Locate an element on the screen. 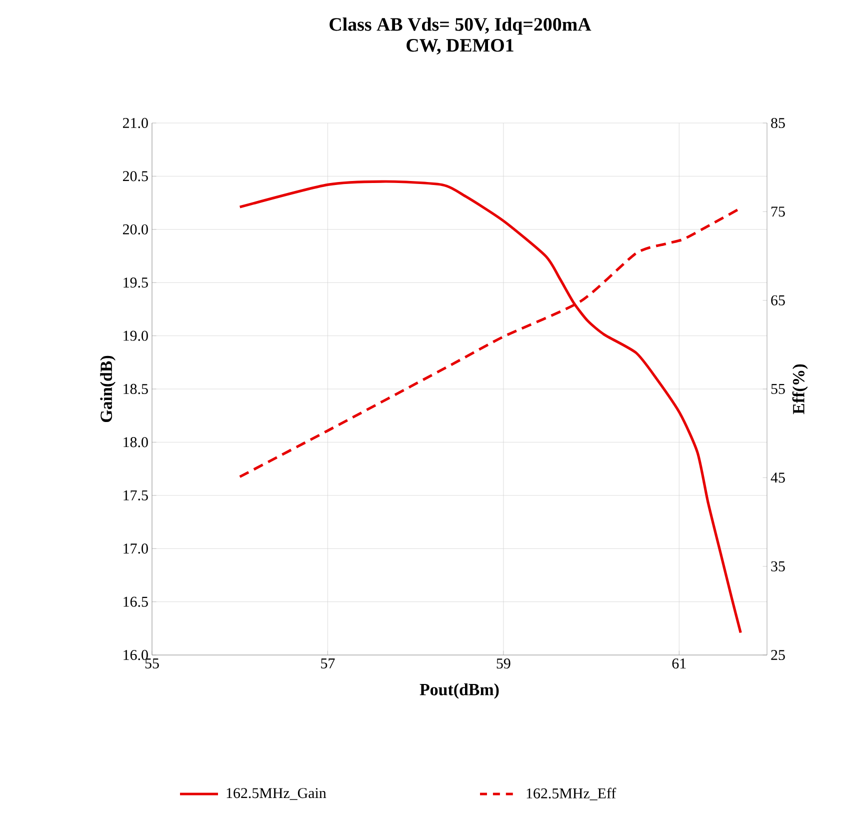  y-tick-label: 18.0 is located at coordinates (136, 442).